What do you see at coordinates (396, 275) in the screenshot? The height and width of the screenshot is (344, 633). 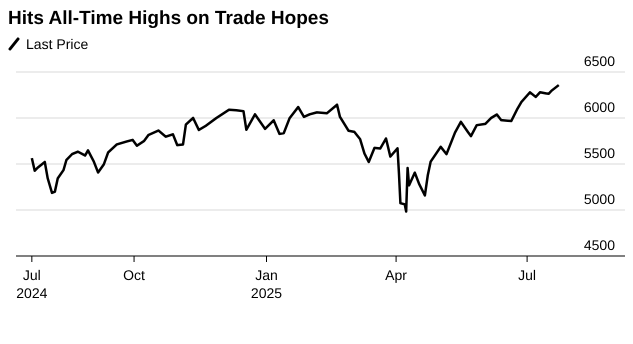 I see `x-tick-label: Apr` at bounding box center [396, 275].